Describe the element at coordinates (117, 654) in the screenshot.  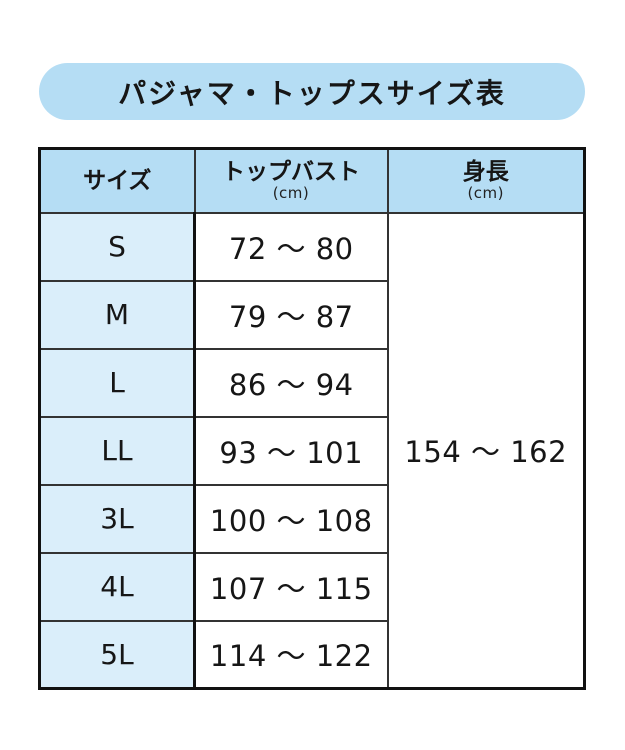
I see `size-cell: 5L` at that location.